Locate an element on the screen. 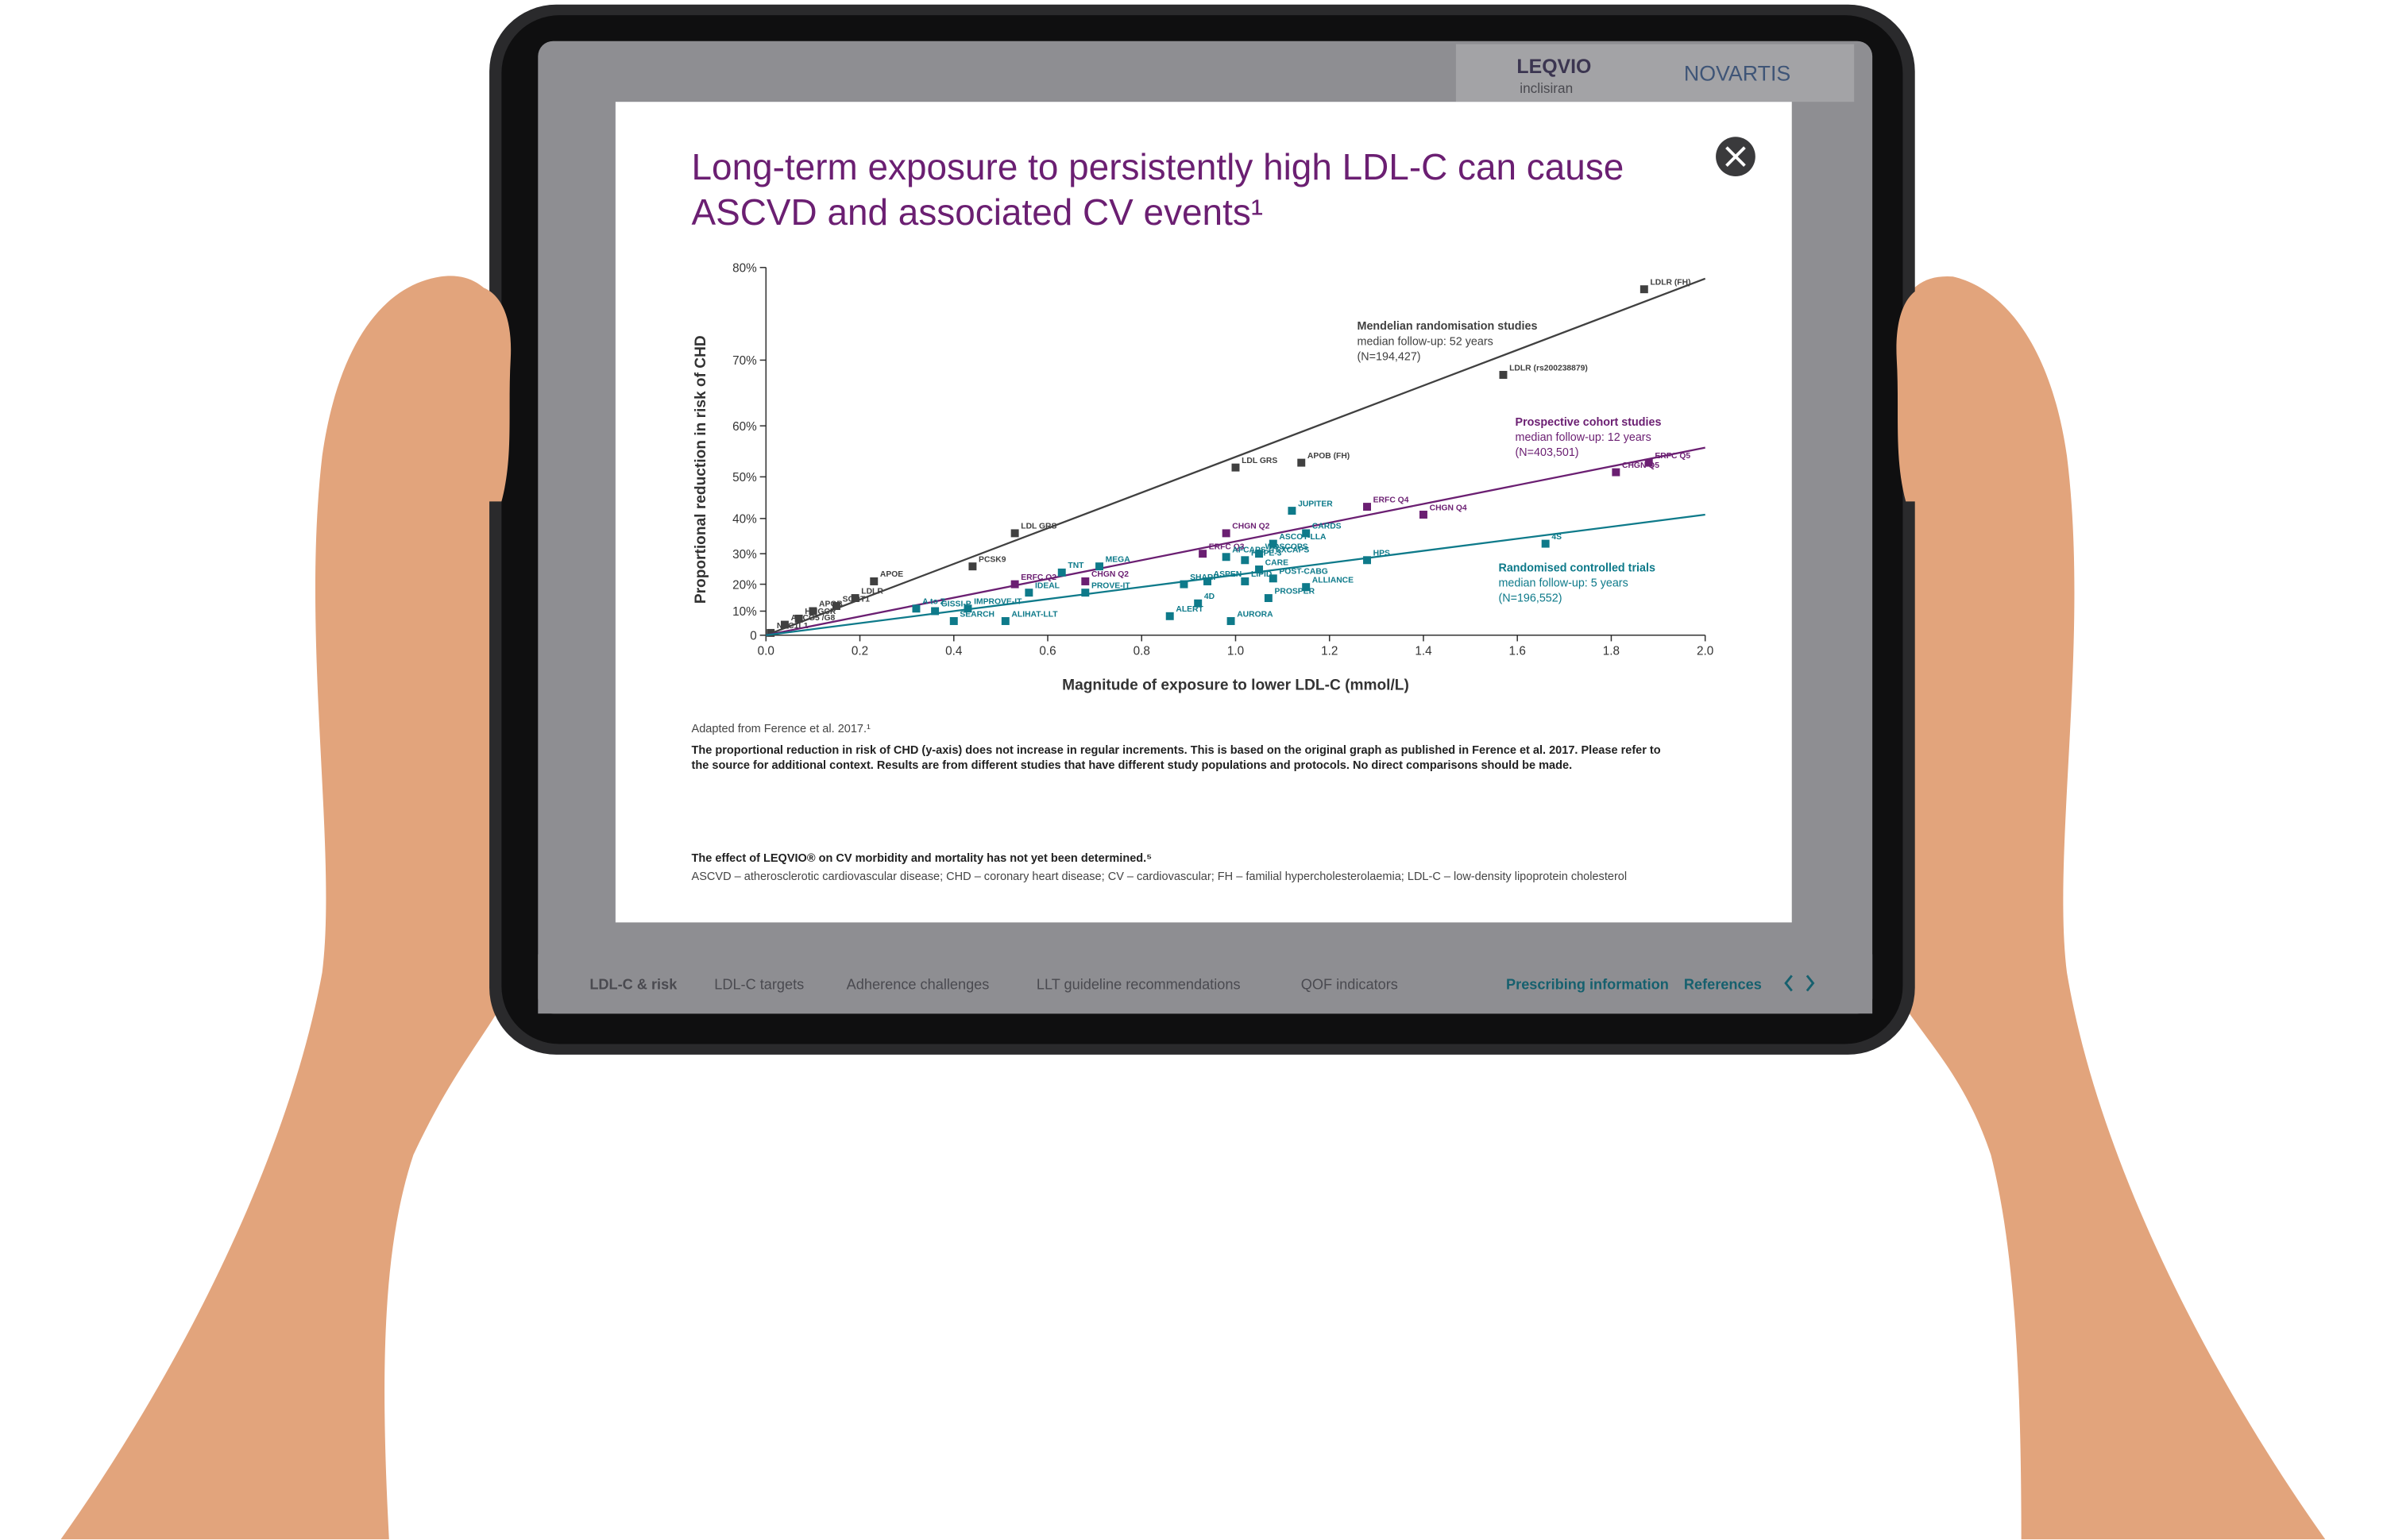 The height and width of the screenshot is (1540, 2383). point-label: AURORA is located at coordinates (1255, 614).